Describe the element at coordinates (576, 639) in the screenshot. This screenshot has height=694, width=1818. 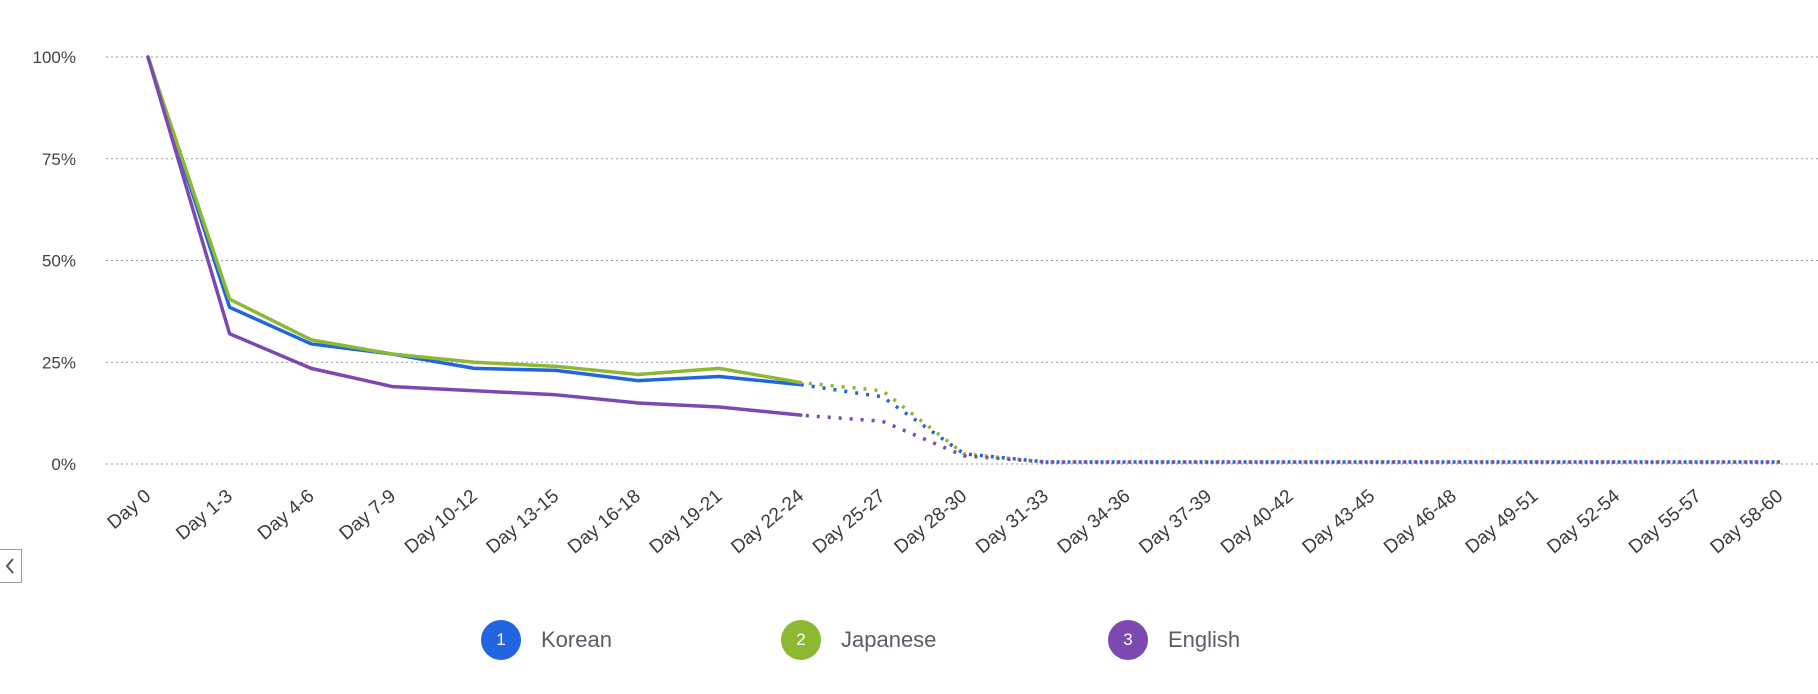
I see `legend-label: Korean` at that location.